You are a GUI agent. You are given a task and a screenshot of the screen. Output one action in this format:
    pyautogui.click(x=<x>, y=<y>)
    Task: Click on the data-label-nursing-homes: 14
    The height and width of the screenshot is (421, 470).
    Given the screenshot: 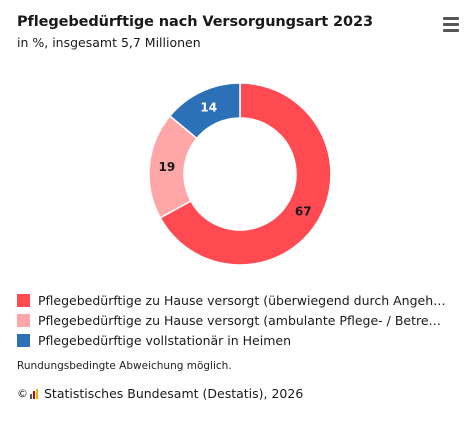 What is the action you would take?
    pyautogui.click(x=208, y=107)
    